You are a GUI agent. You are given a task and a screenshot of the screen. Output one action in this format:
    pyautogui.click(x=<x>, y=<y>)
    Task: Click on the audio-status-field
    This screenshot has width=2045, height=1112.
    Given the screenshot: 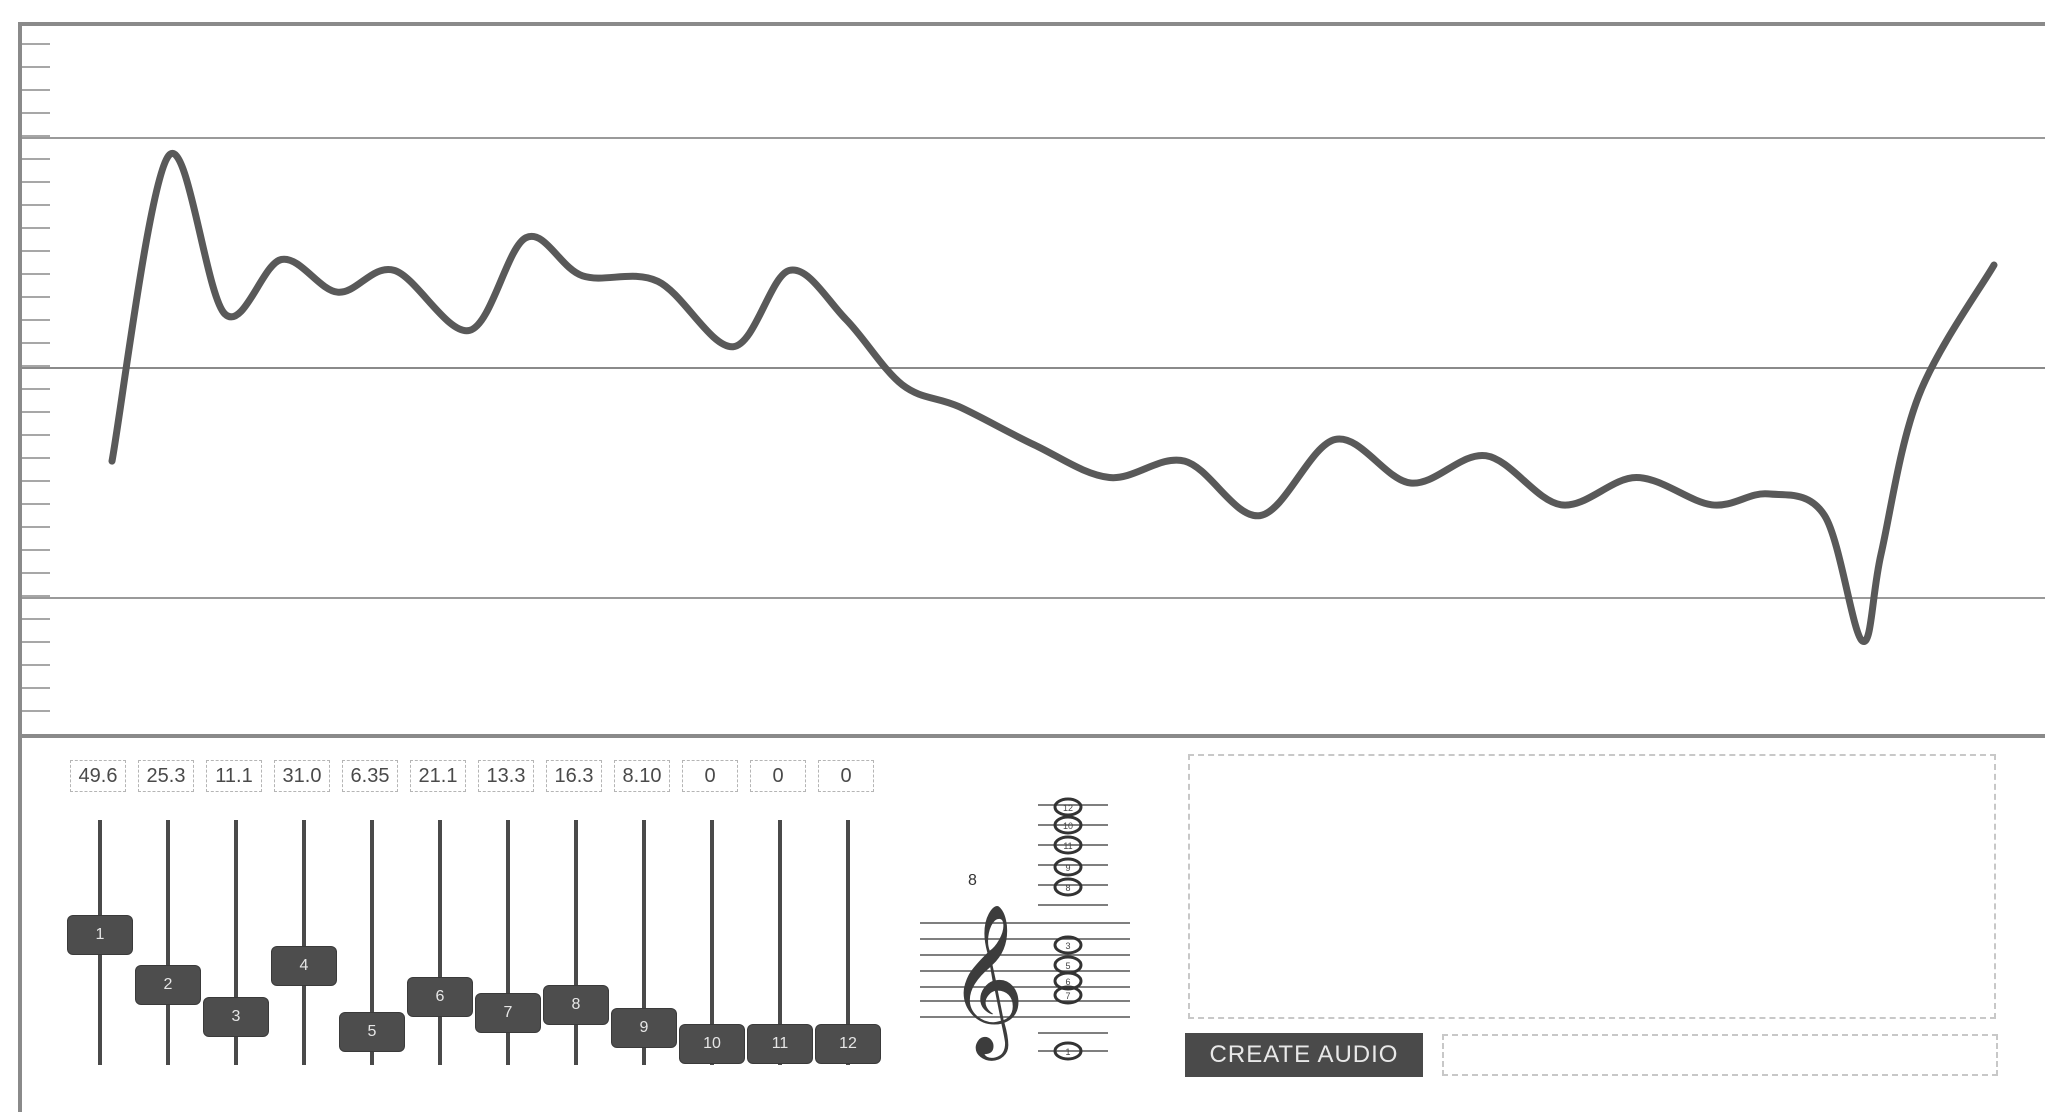 What is the action you would take?
    pyautogui.click(x=1720, y=1055)
    